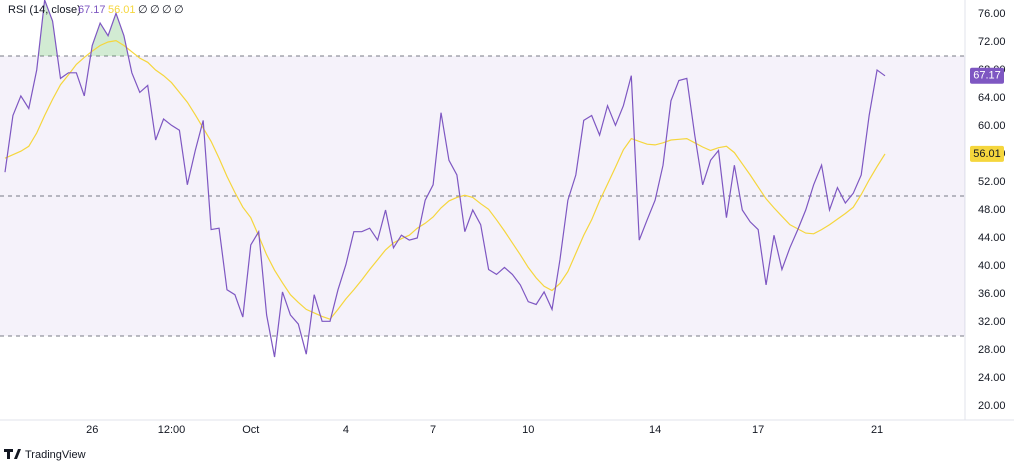 This screenshot has width=1014, height=462. I want to click on legend-value: 67.17, so click(92, 10).